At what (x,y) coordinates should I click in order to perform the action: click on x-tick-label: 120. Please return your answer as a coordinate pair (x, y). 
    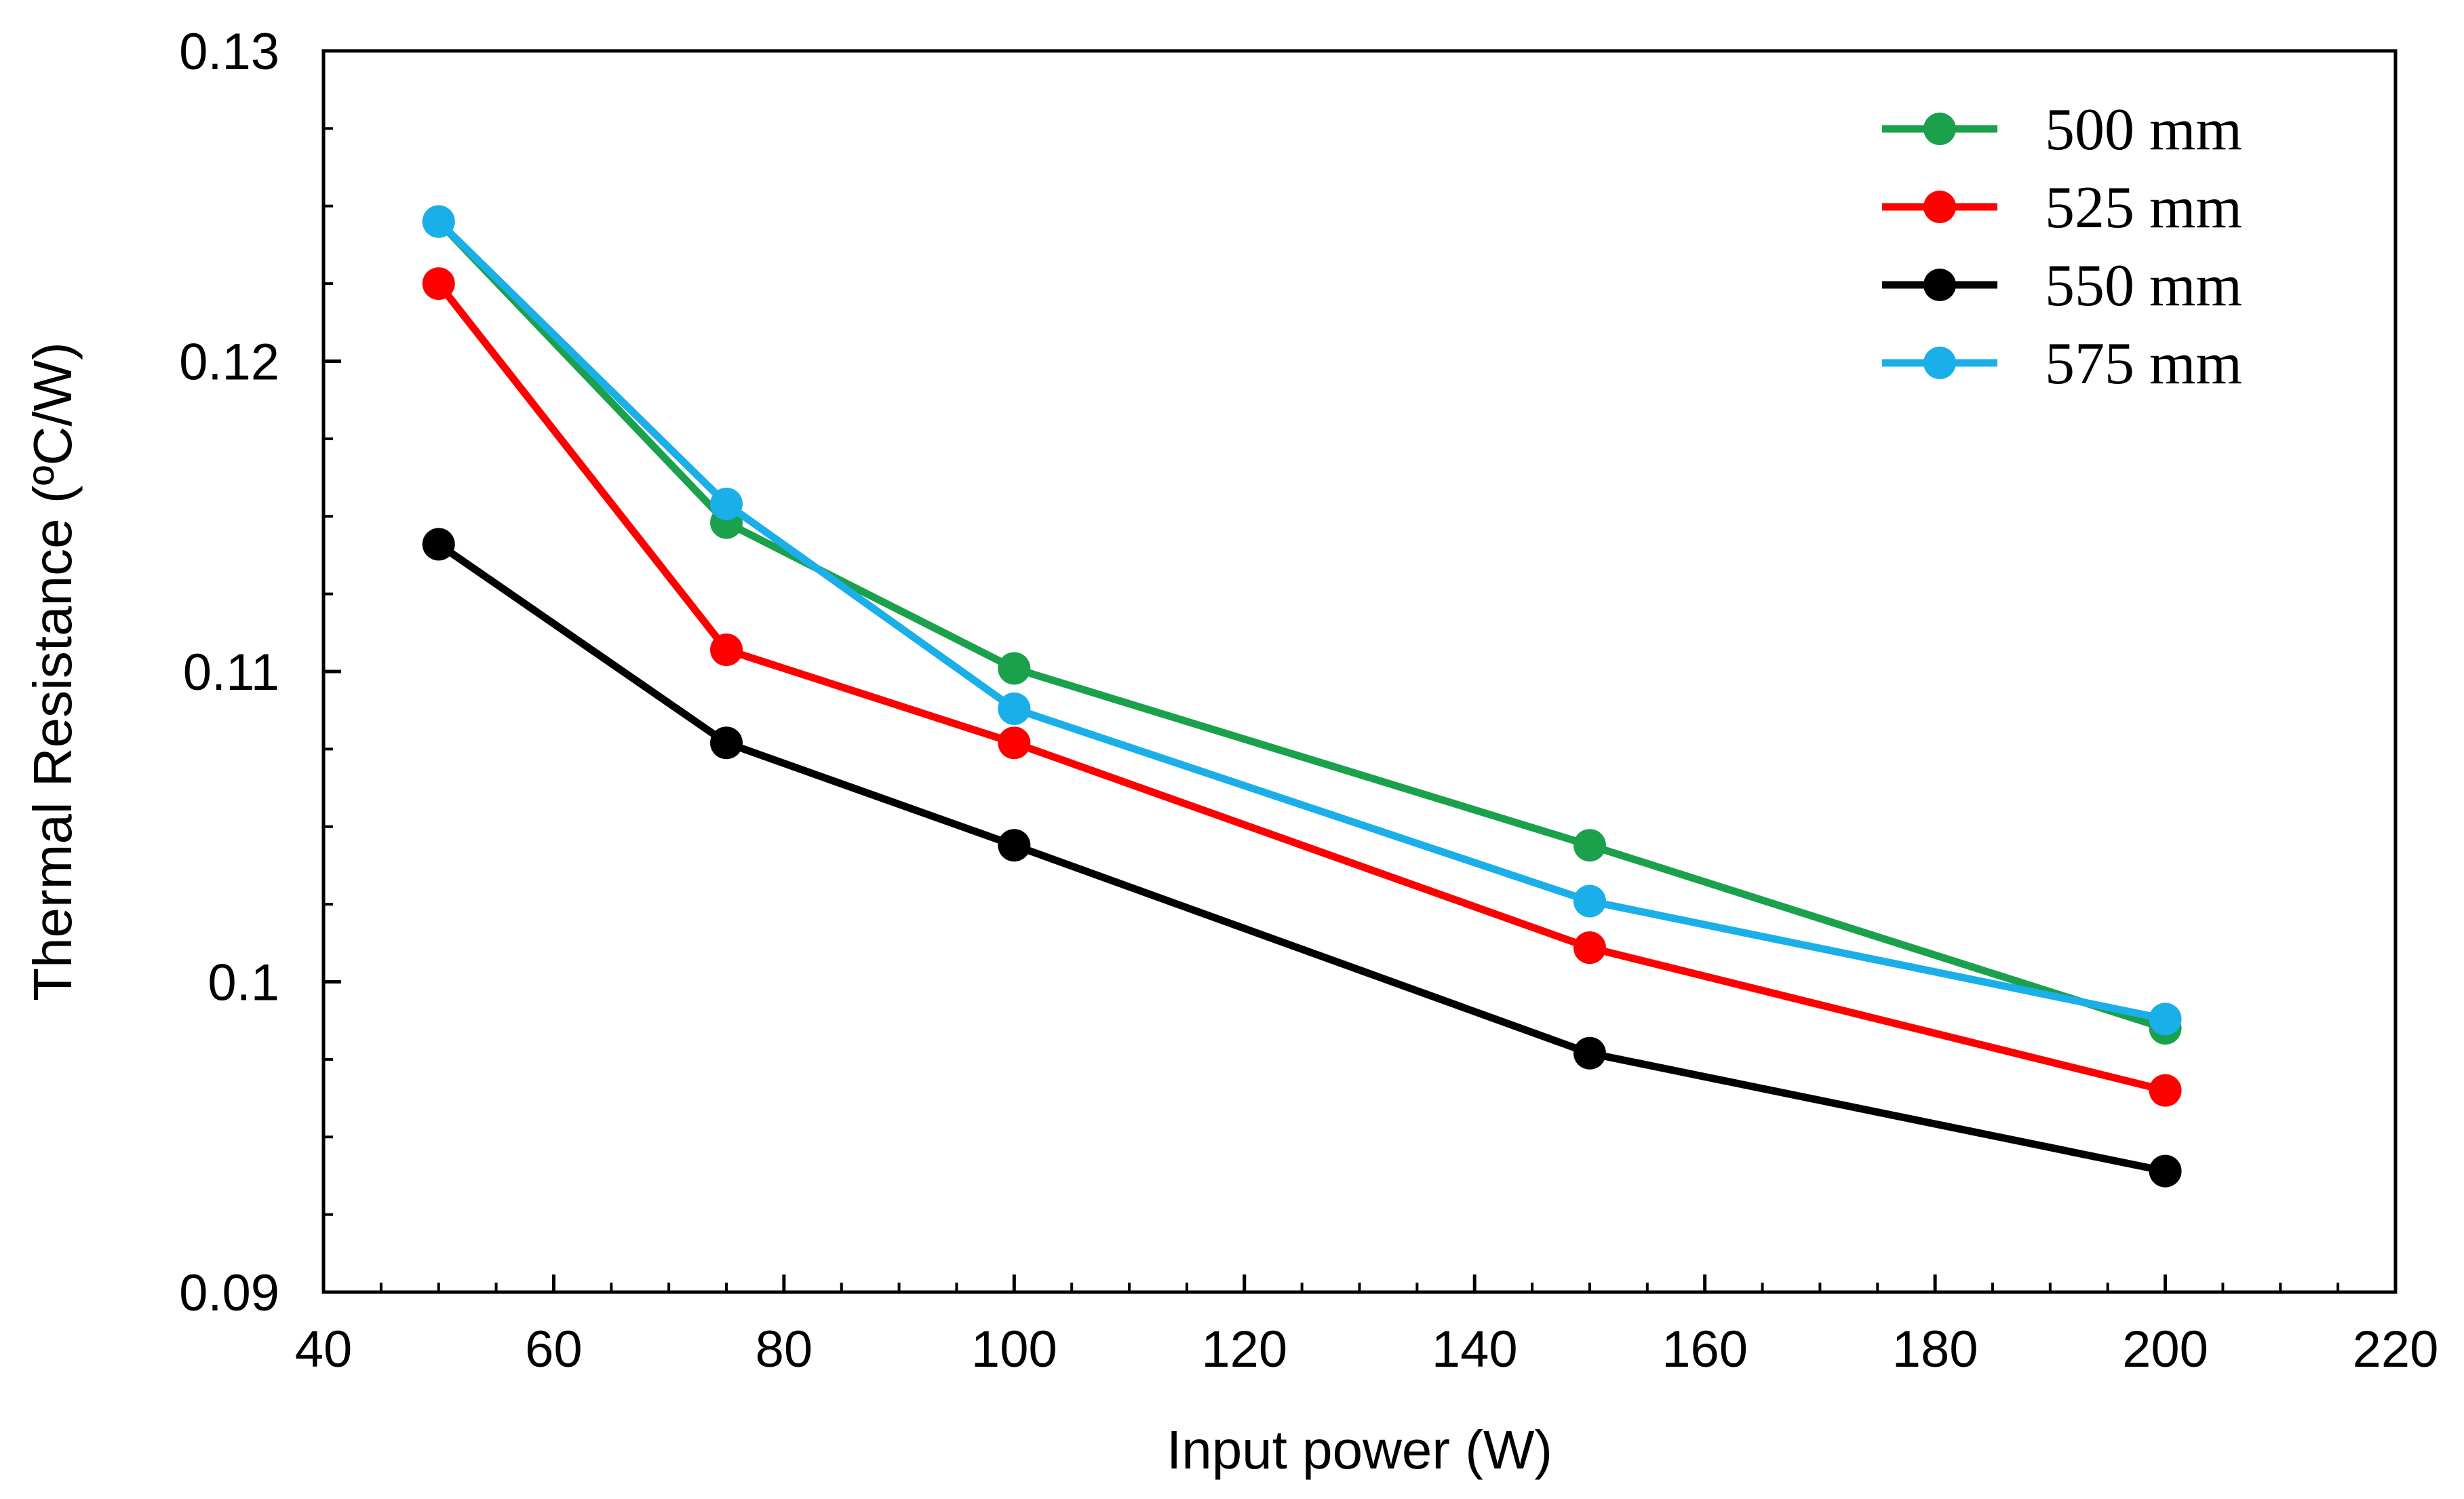
    Looking at the image, I should click on (1244, 1349).